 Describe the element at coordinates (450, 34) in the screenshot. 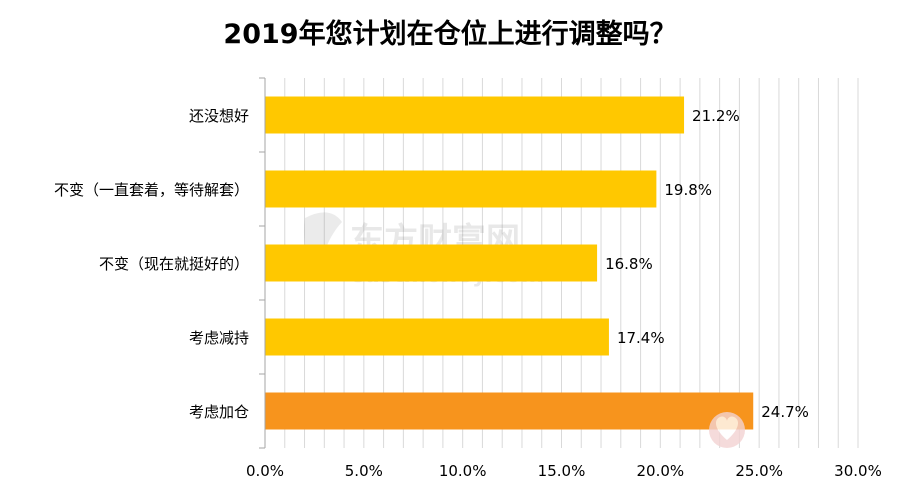

I see `chart-title: 2019年您计划在仓位上进行调整吗？` at that location.